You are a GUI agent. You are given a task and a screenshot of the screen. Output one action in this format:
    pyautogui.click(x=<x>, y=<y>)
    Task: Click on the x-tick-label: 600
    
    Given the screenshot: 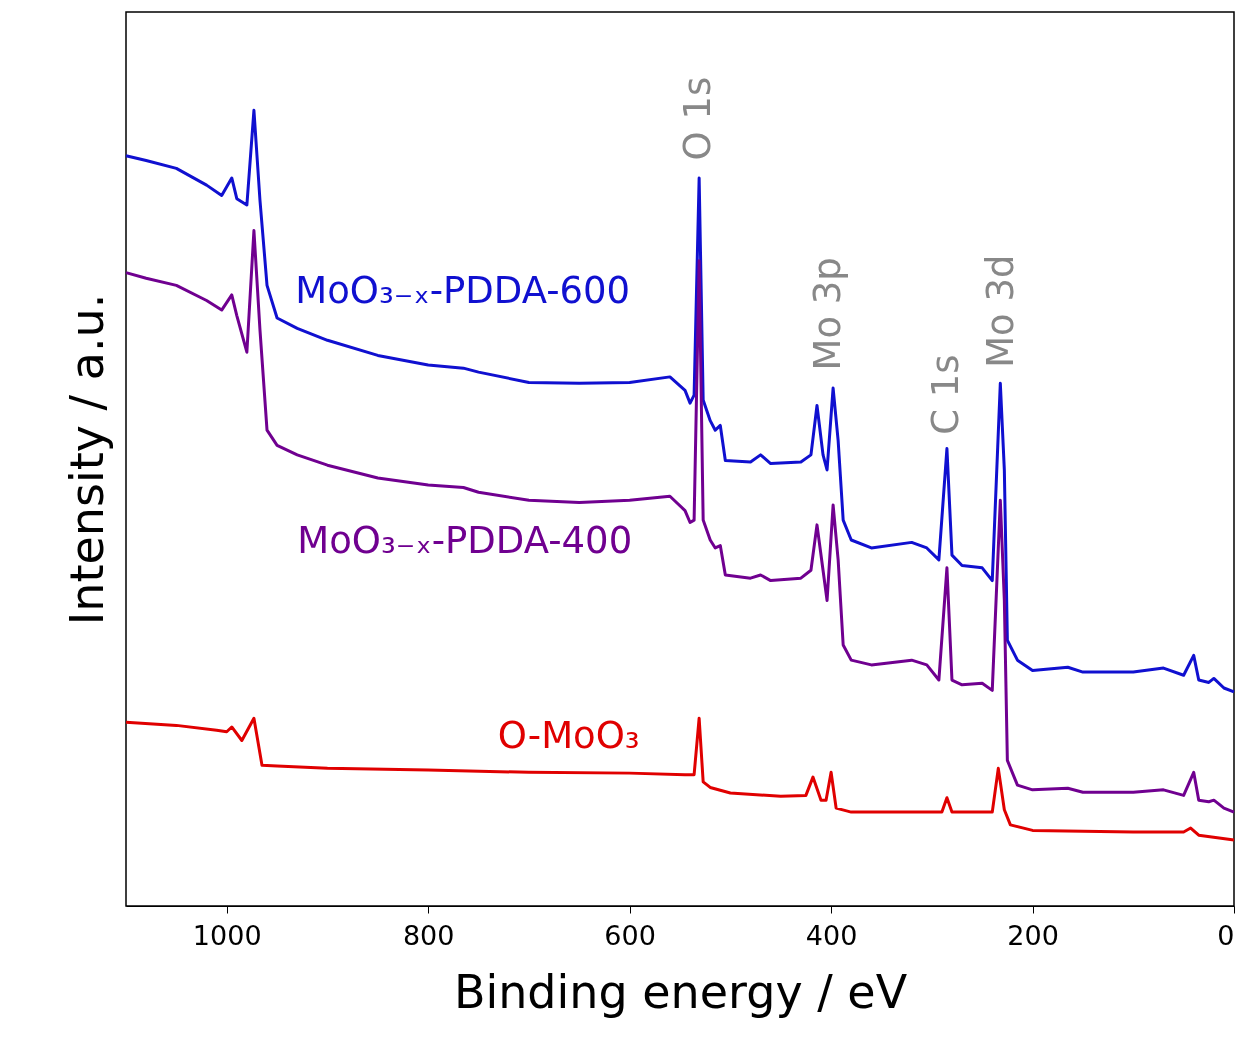 What is the action you would take?
    pyautogui.click(x=630, y=935)
    